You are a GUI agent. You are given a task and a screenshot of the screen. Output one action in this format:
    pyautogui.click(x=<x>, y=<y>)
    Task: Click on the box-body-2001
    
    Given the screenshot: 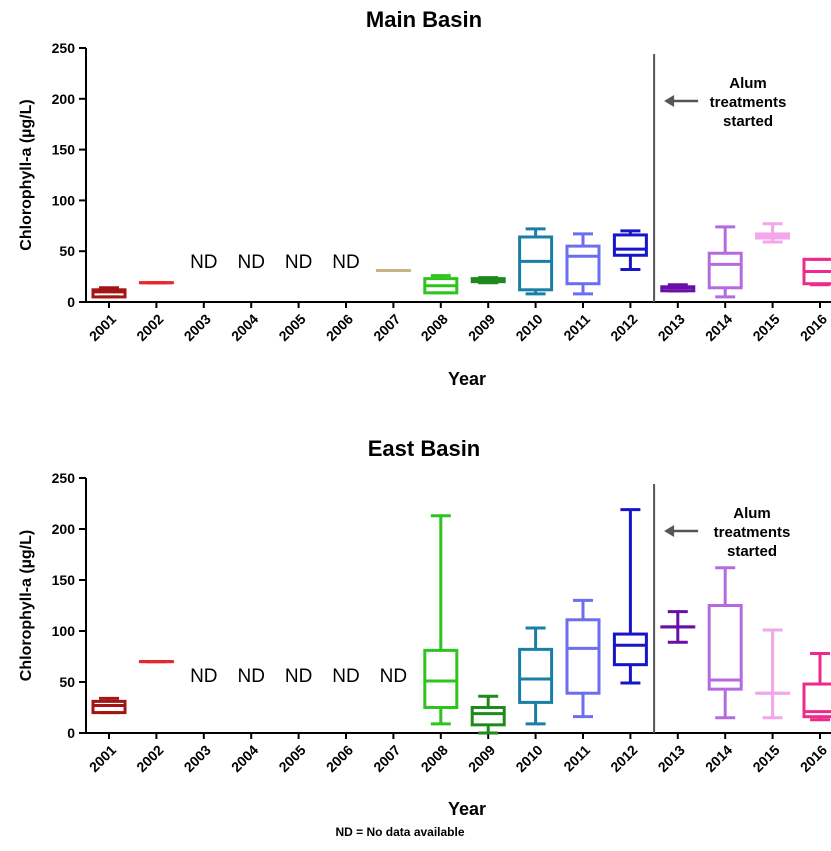 What is the action you would take?
    pyautogui.click(x=109, y=706)
    